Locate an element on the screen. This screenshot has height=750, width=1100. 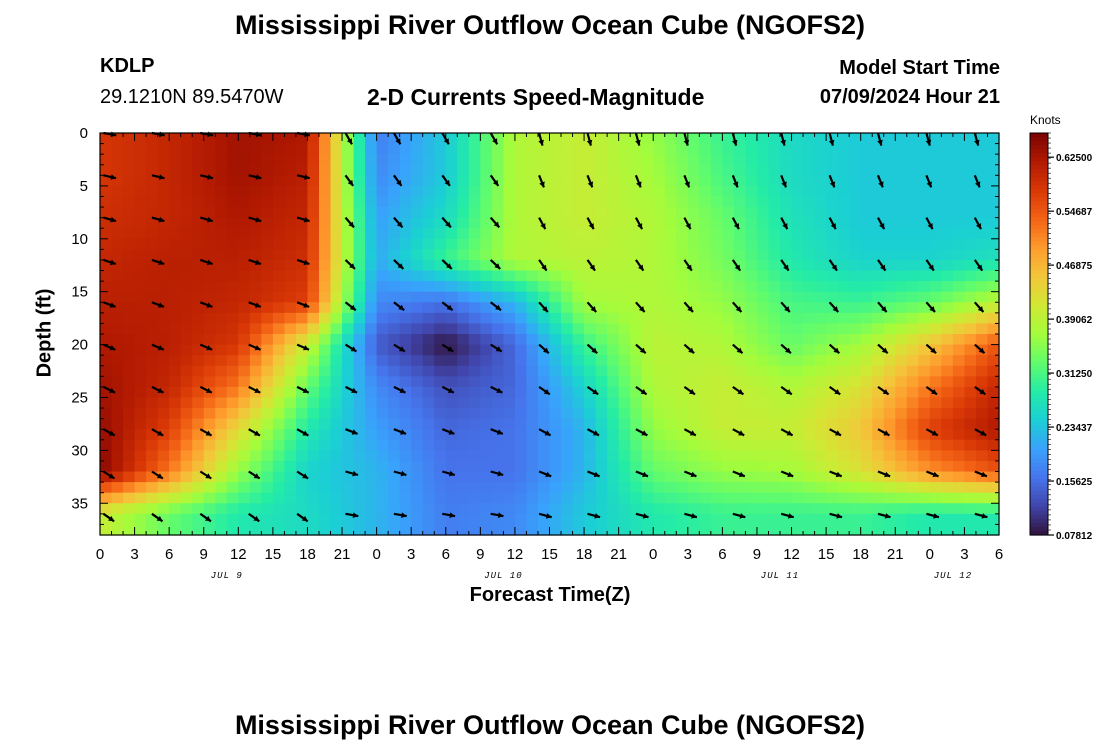
date-label: JUL 12 is located at coordinates (953, 576).